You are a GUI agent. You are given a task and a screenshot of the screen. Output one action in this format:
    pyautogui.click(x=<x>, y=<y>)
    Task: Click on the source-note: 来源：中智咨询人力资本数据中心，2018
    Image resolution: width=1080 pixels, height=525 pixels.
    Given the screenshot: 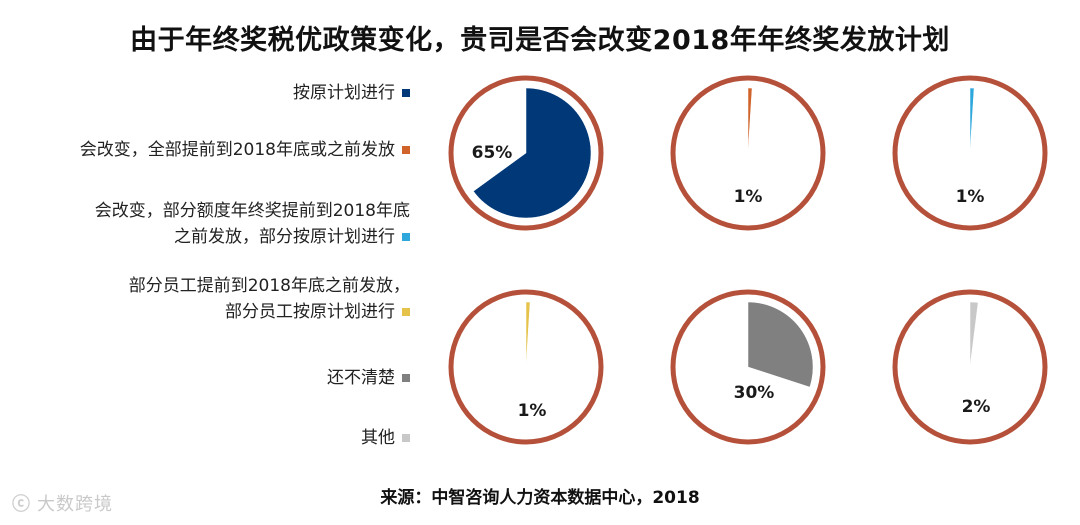 What is the action you would take?
    pyautogui.click(x=540, y=498)
    